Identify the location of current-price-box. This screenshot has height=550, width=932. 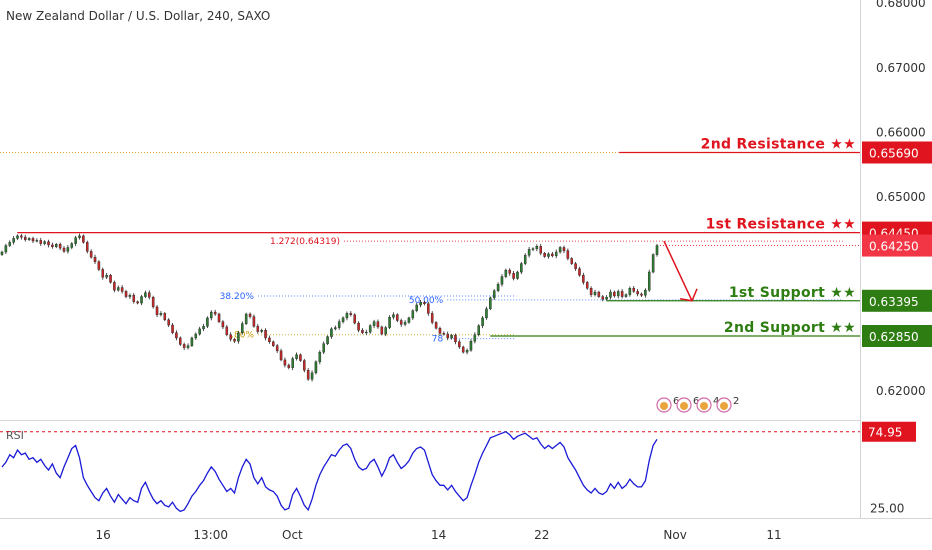
(897, 245).